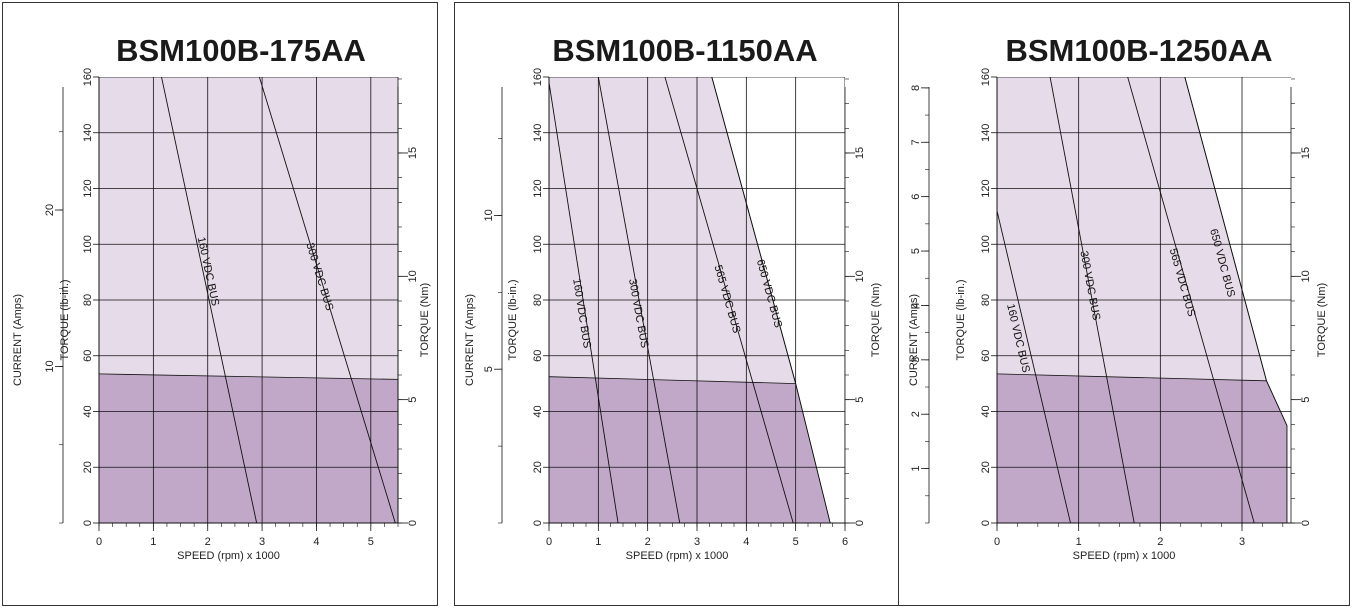 The height and width of the screenshot is (608, 1352). What do you see at coordinates (916, 360) in the screenshot?
I see `current-tick-label: 3` at bounding box center [916, 360].